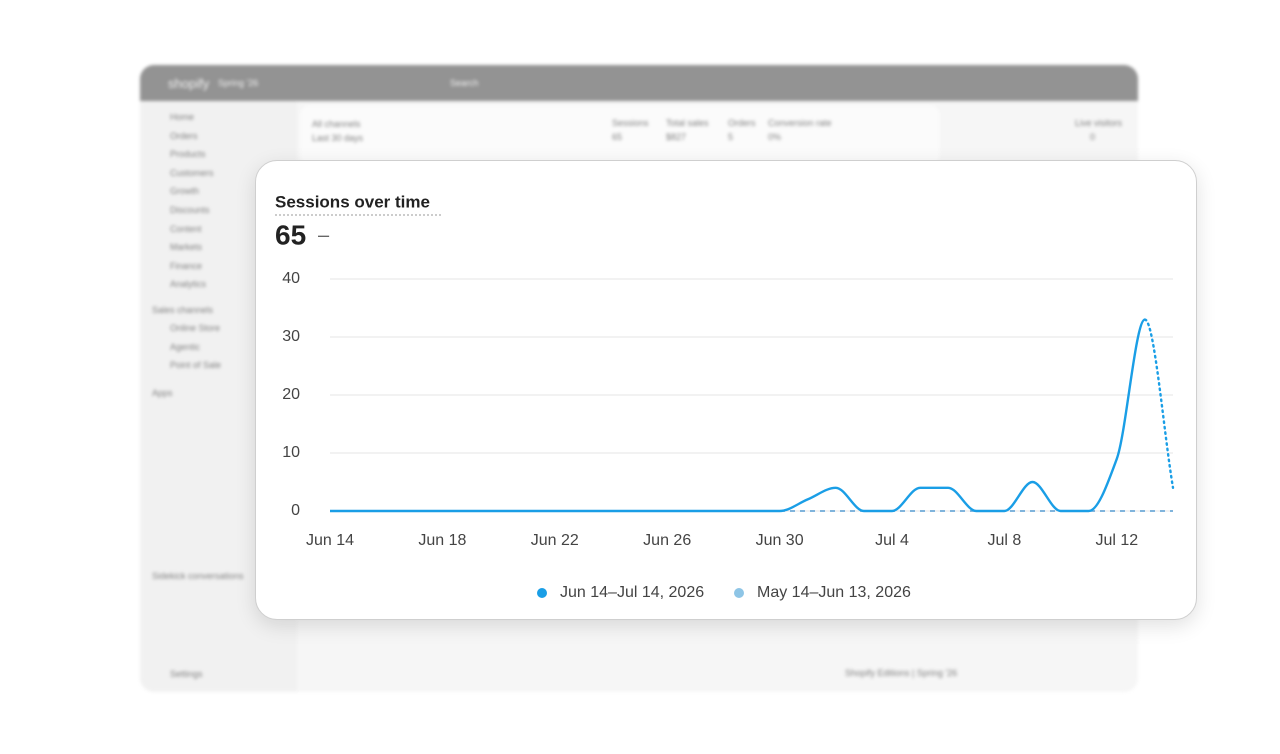 This screenshot has width=1280, height=754. I want to click on nav-item: Orders, so click(184, 135).